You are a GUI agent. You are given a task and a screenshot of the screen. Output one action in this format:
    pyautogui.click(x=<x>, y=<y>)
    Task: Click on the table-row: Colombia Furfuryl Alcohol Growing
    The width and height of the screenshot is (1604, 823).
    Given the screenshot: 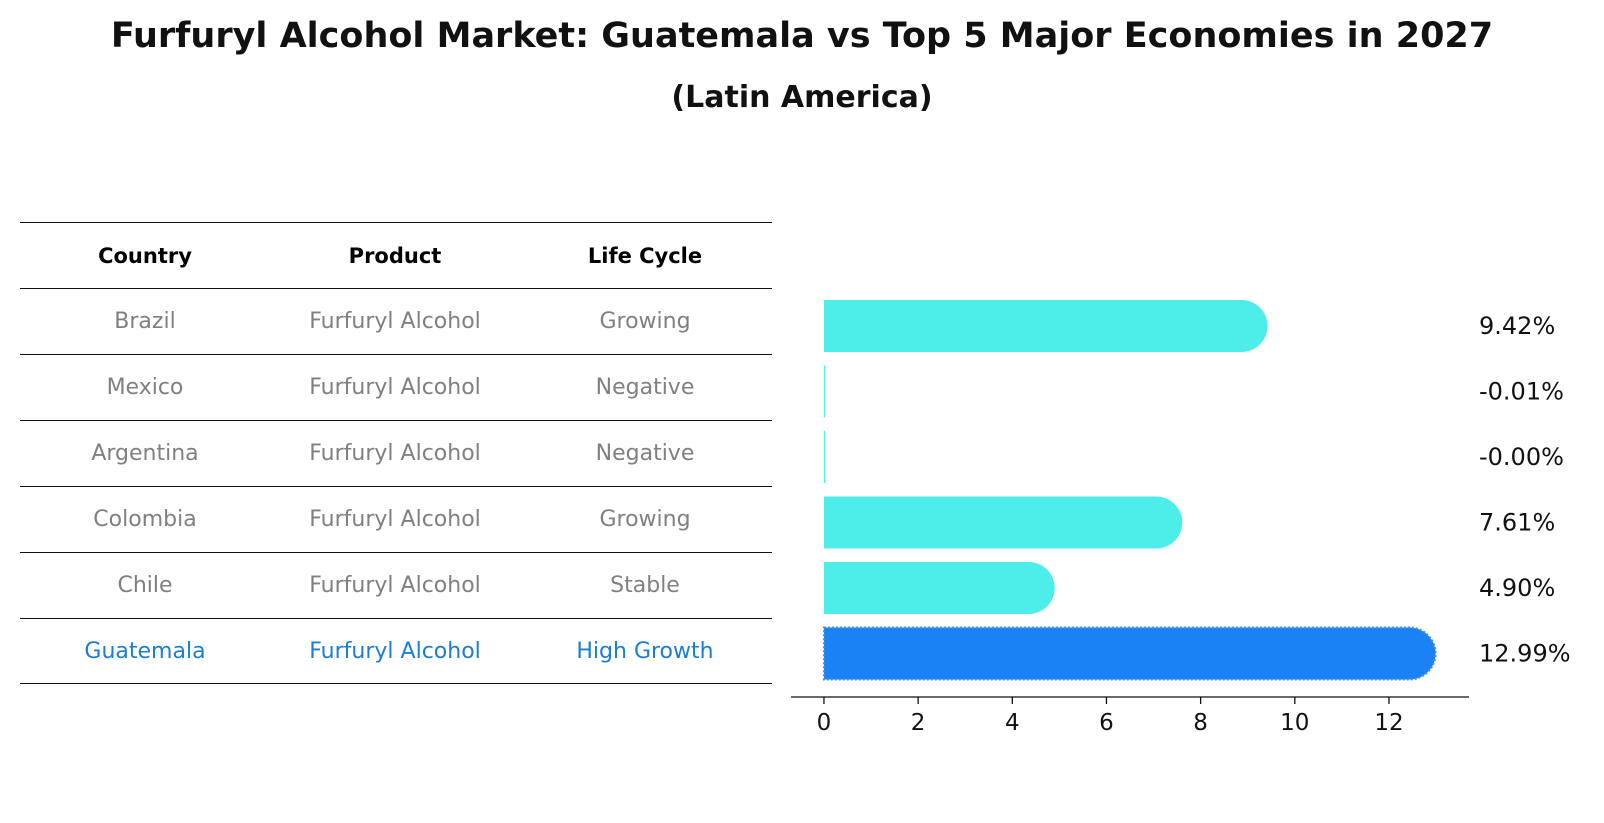 What is the action you would take?
    pyautogui.click(x=396, y=519)
    